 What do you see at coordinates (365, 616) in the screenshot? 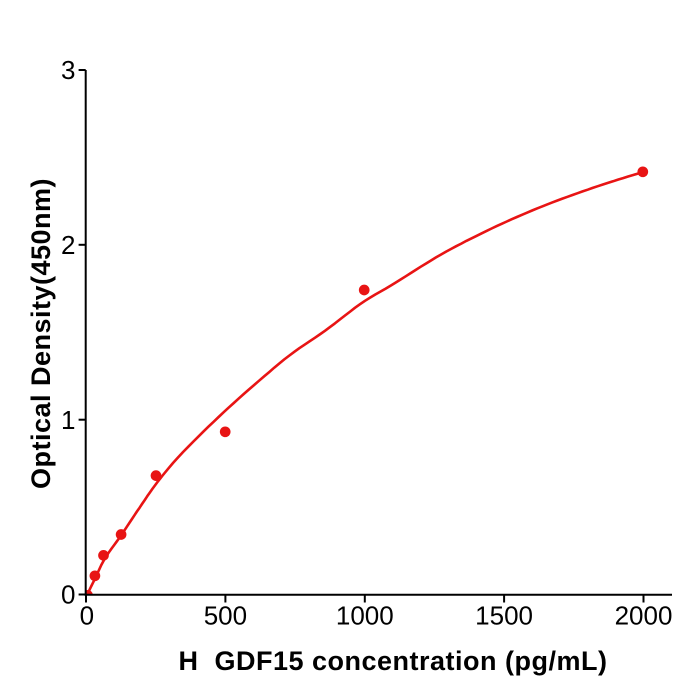
I see `svg-text: 1000` at bounding box center [365, 616].